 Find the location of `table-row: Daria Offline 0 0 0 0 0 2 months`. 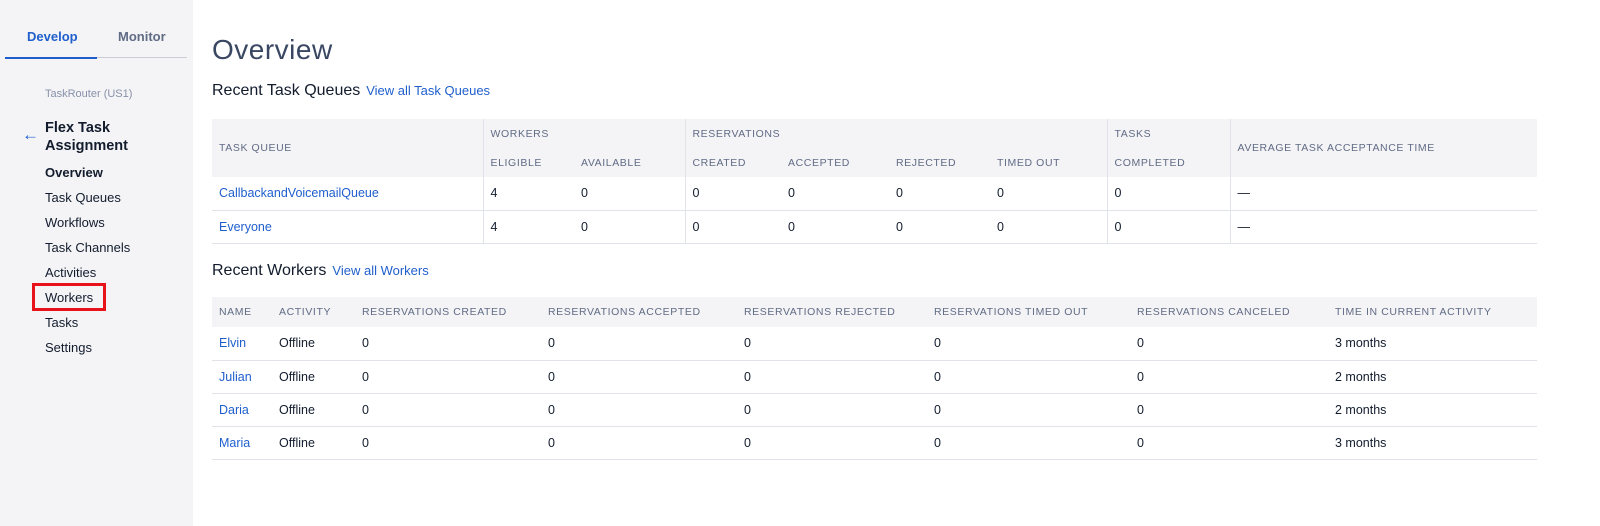

table-row: Daria Offline 0 0 0 0 0 2 months is located at coordinates (874, 410).